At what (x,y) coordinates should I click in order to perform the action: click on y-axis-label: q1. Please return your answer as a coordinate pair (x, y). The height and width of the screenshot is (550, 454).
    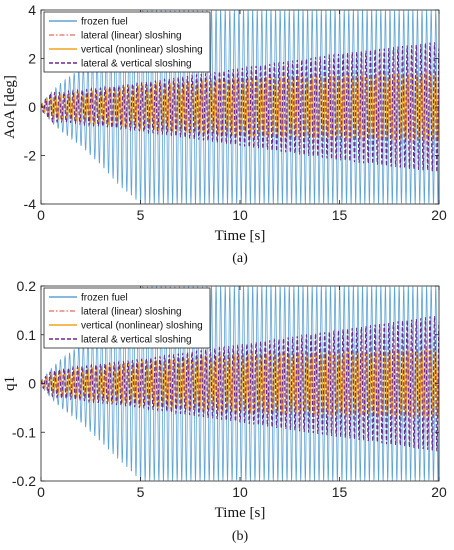
    Looking at the image, I should click on (10, 383).